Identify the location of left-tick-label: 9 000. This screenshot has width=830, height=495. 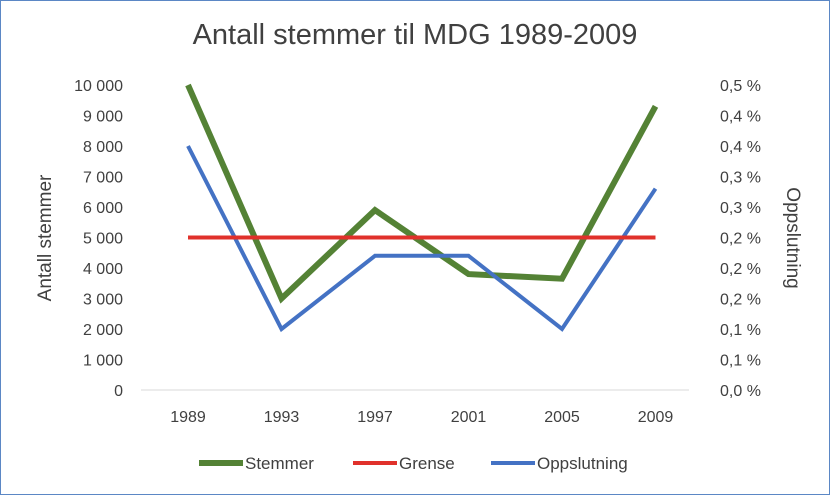
(103, 117).